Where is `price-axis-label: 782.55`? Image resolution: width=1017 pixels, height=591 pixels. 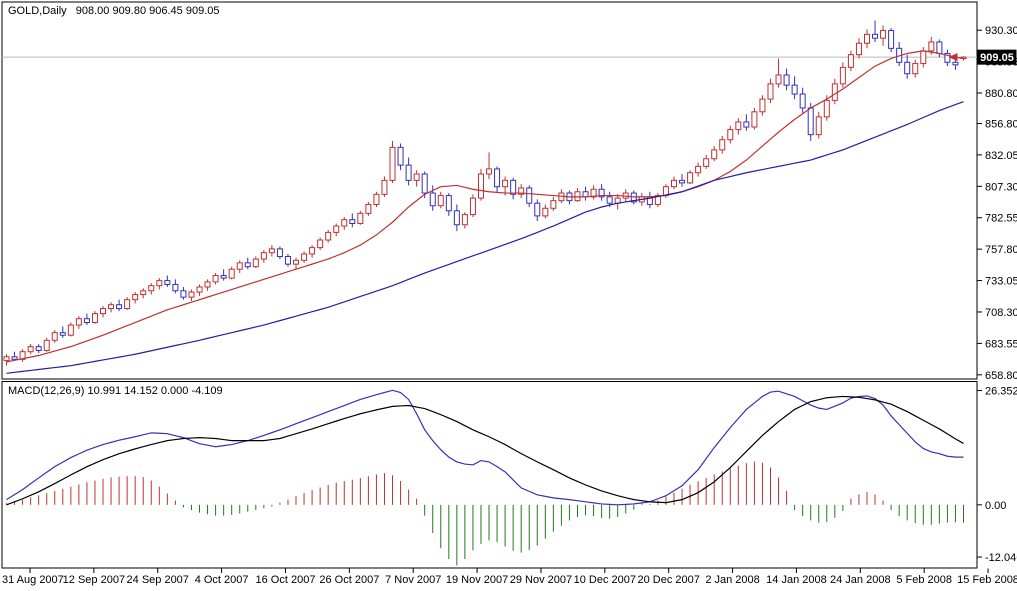 price-axis-label: 782.55 is located at coordinates (1001, 219).